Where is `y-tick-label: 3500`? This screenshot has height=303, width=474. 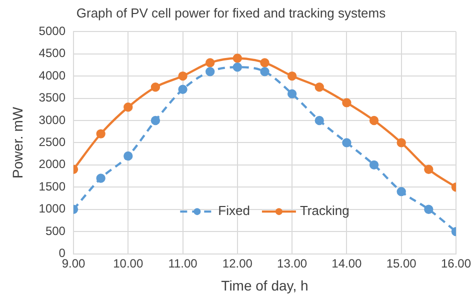 y-tick-label: 3500 is located at coordinates (52, 97).